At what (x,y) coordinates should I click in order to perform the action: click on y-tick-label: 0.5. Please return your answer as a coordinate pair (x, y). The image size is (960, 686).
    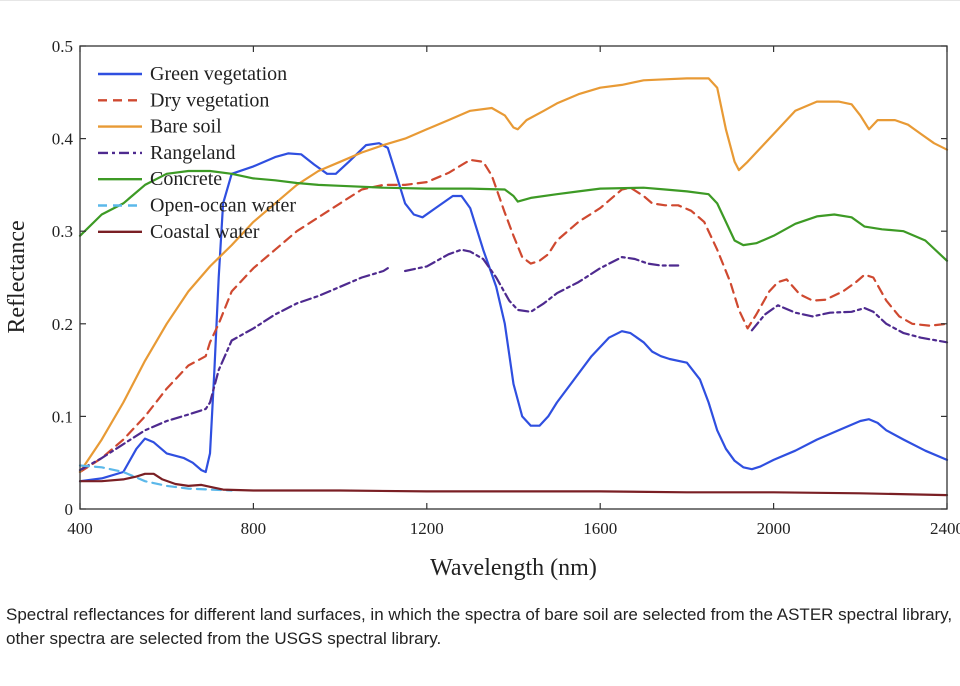
    Looking at the image, I should click on (62, 46).